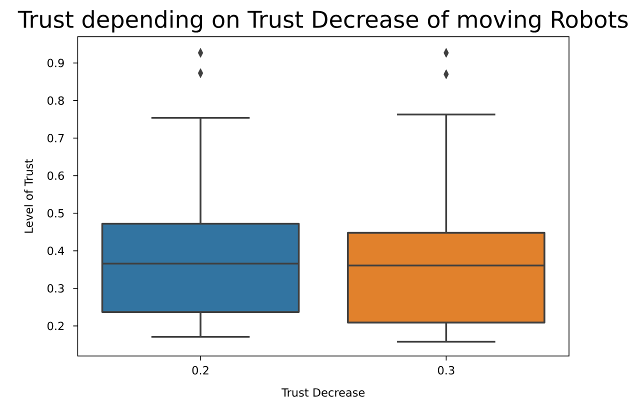  Describe the element at coordinates (56, 251) in the screenshot. I see `y-tick-label: 0.4` at that location.